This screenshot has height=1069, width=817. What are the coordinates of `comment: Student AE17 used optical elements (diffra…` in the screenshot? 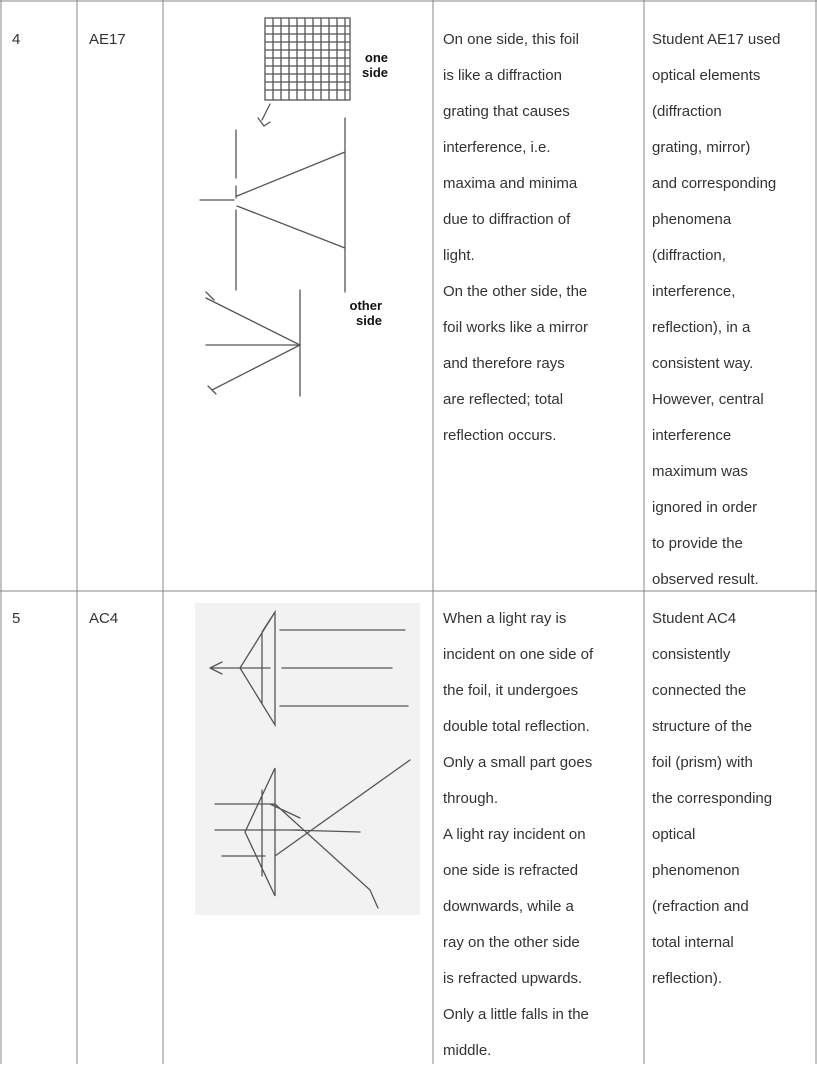 It's located at (716, 310).